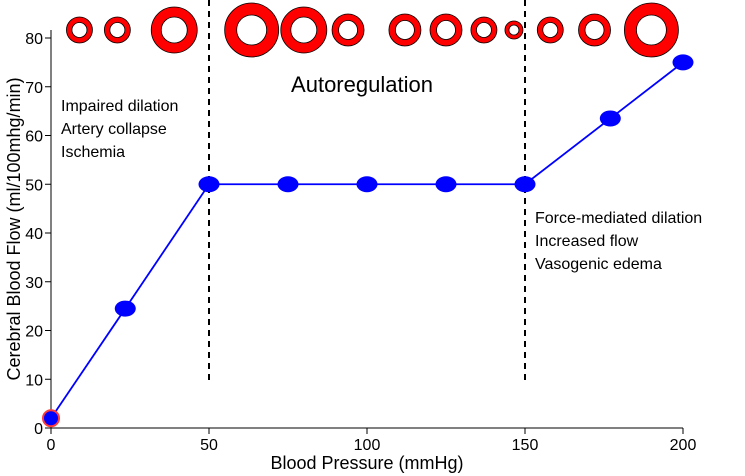  I want to click on x-tick-label: 150, so click(525, 445).